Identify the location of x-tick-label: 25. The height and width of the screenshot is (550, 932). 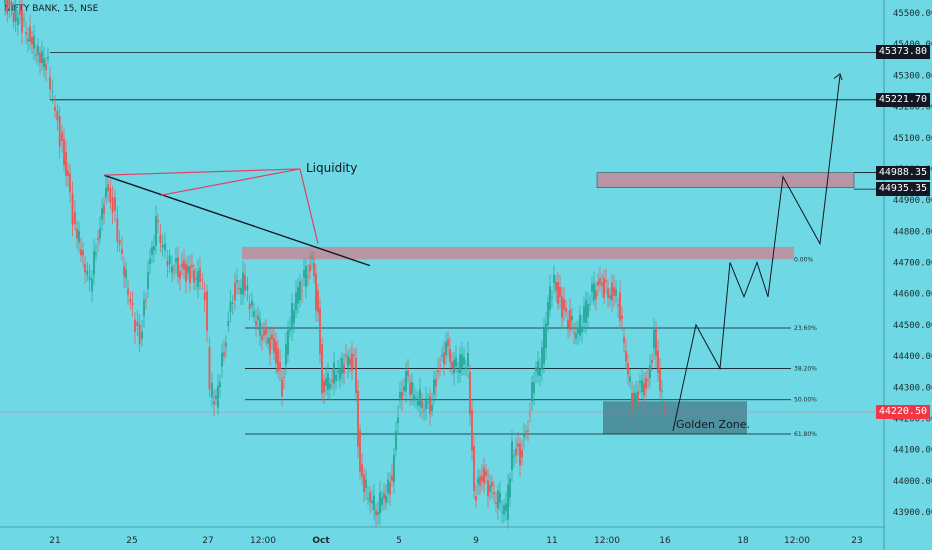
(131, 541).